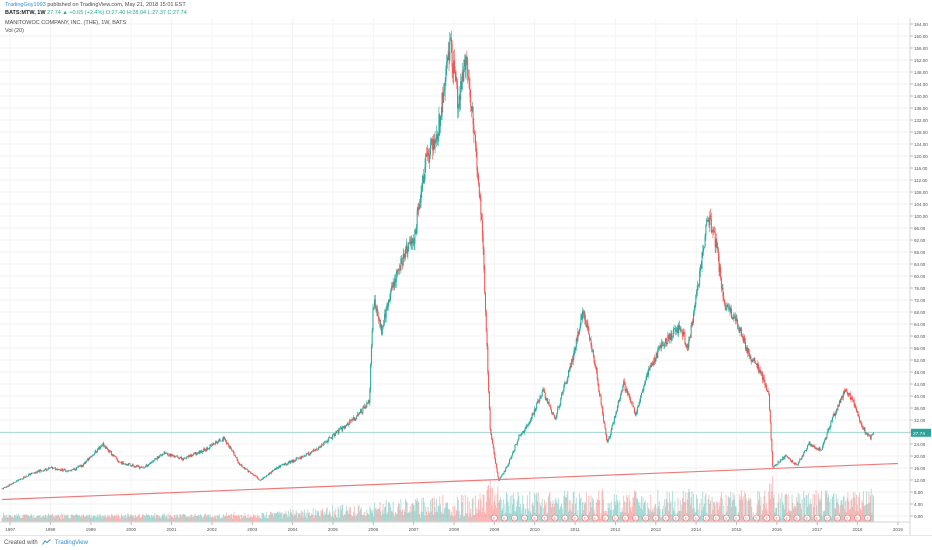 The image size is (932, 550). Describe the element at coordinates (252, 529) in the screenshot. I see `x-tick-label: 2003` at that location.